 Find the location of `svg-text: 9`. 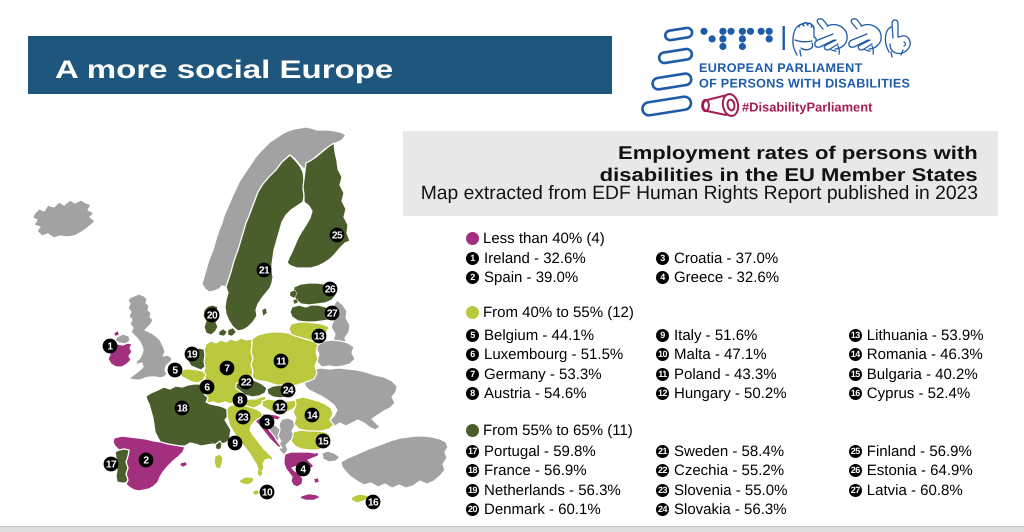

svg-text: 9 is located at coordinates (235, 444).